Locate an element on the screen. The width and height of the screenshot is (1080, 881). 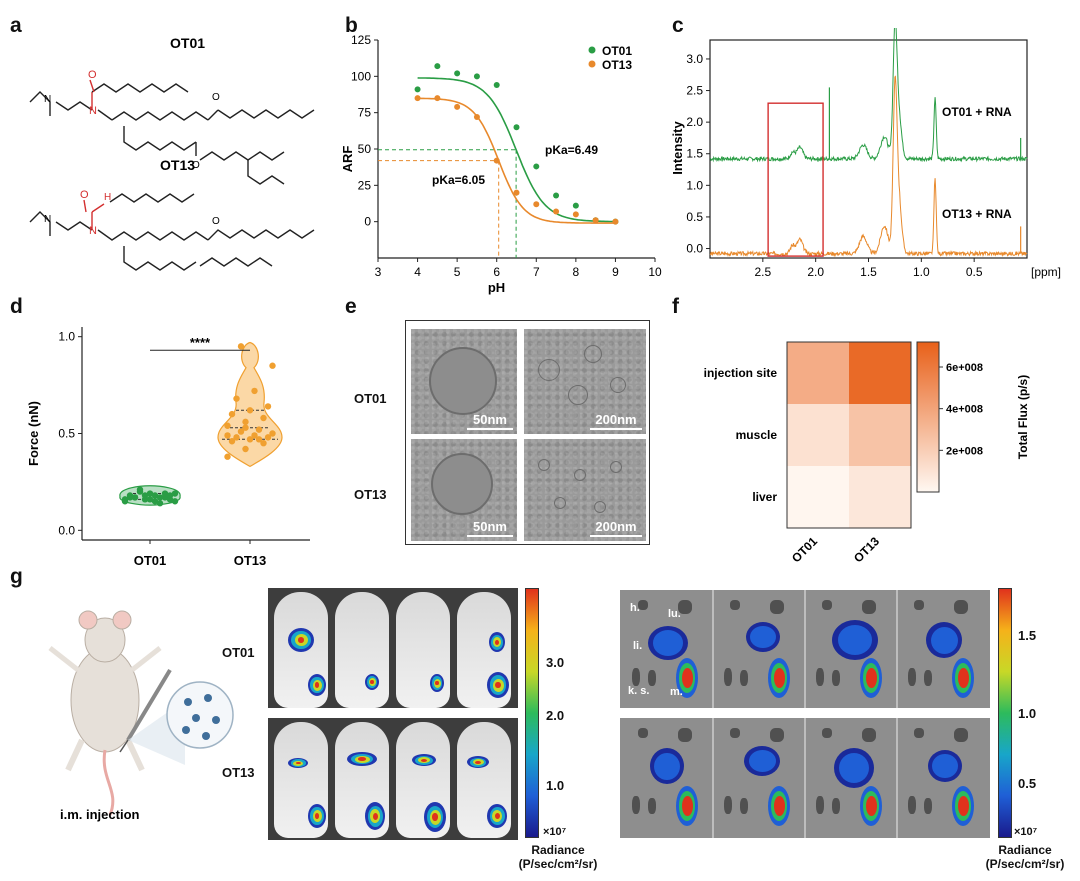
chart-d-force: 0.0 0.5 1.0 Force (nN) OT01 OT13 **** is located at coordinates (168, 447).